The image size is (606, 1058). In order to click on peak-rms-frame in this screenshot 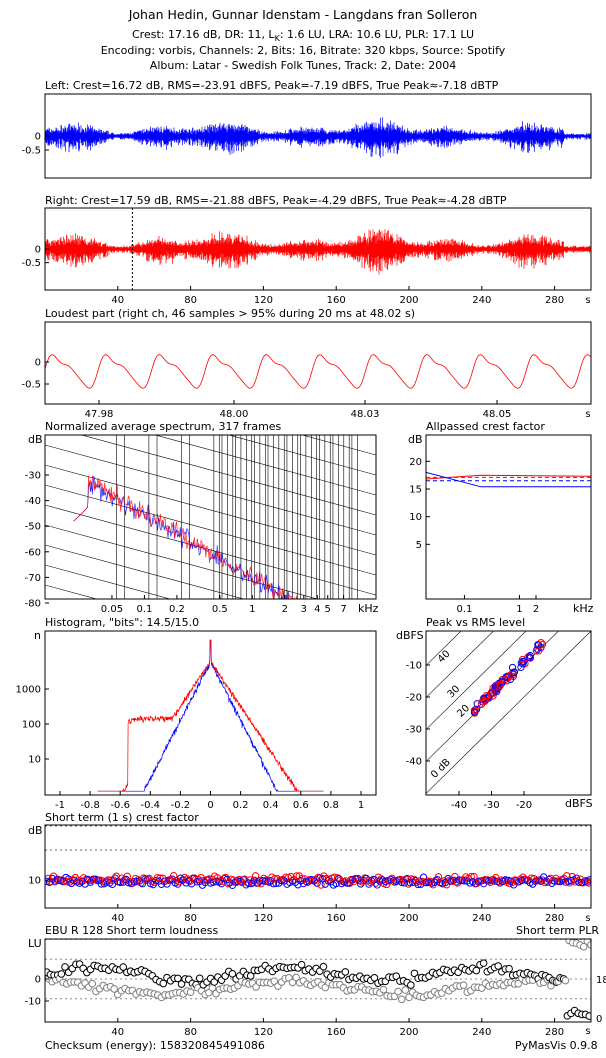, I will do `click(508, 713)`.